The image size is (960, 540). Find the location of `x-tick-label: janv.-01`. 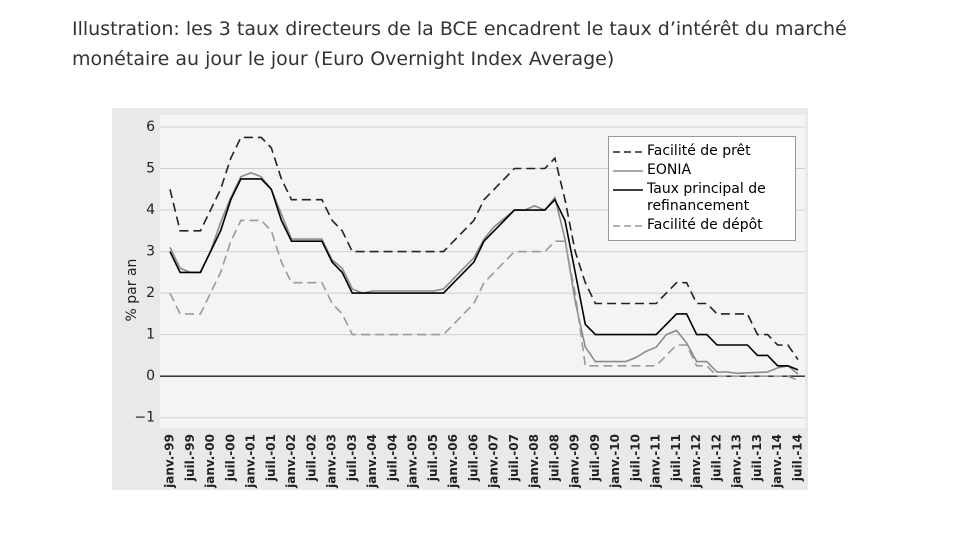

x-tick-label: janv.-01 is located at coordinates (251, 461).